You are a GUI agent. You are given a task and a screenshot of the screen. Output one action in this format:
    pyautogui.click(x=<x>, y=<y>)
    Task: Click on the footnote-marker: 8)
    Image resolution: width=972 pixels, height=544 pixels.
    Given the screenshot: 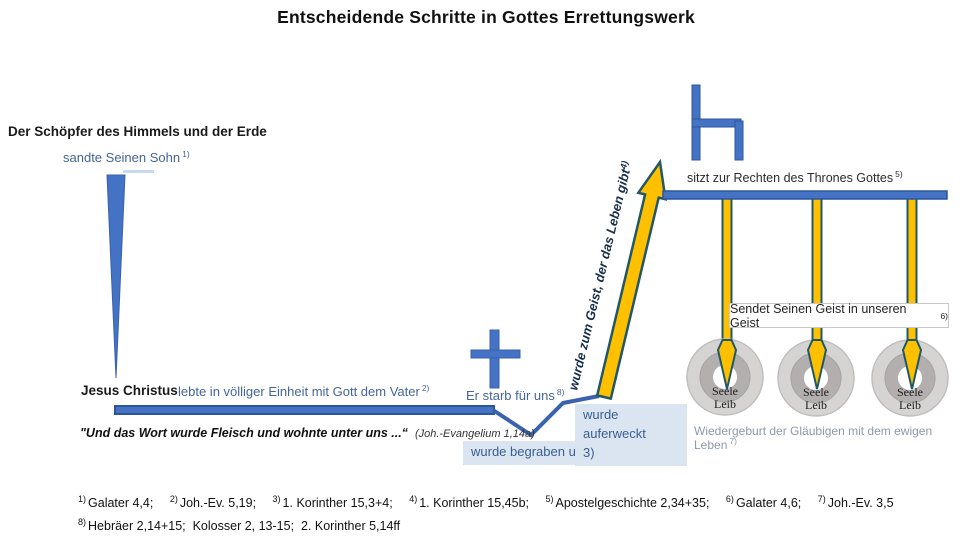 What is the action you would take?
    pyautogui.click(x=560, y=391)
    